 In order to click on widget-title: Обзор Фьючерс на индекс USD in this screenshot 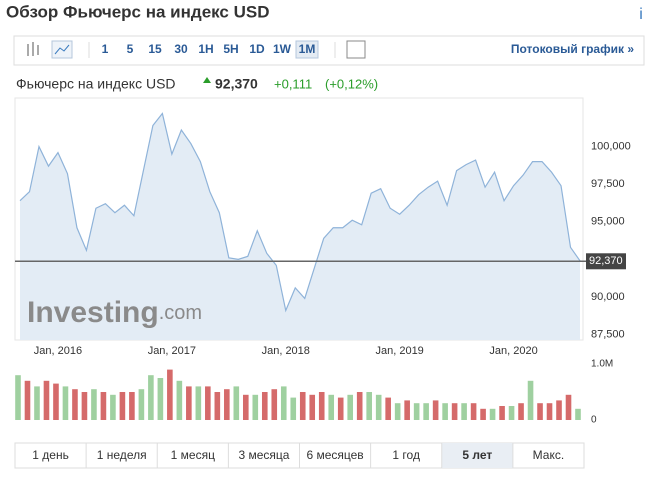, I will do `click(138, 11)`.